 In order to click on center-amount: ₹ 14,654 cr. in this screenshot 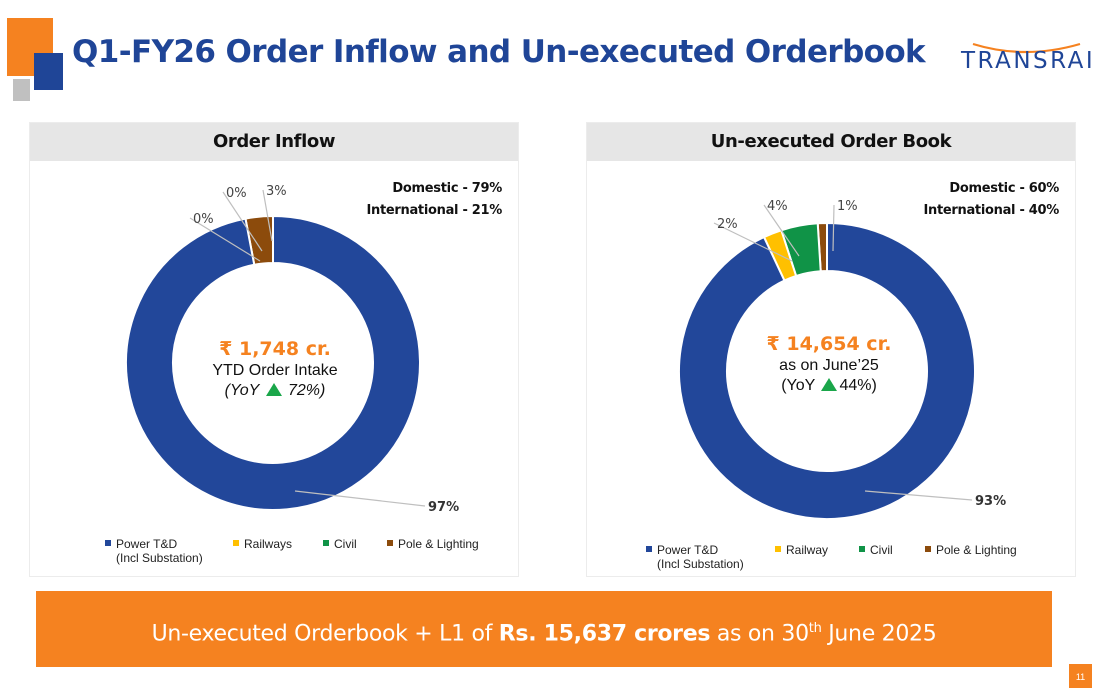, I will do `click(829, 344)`.